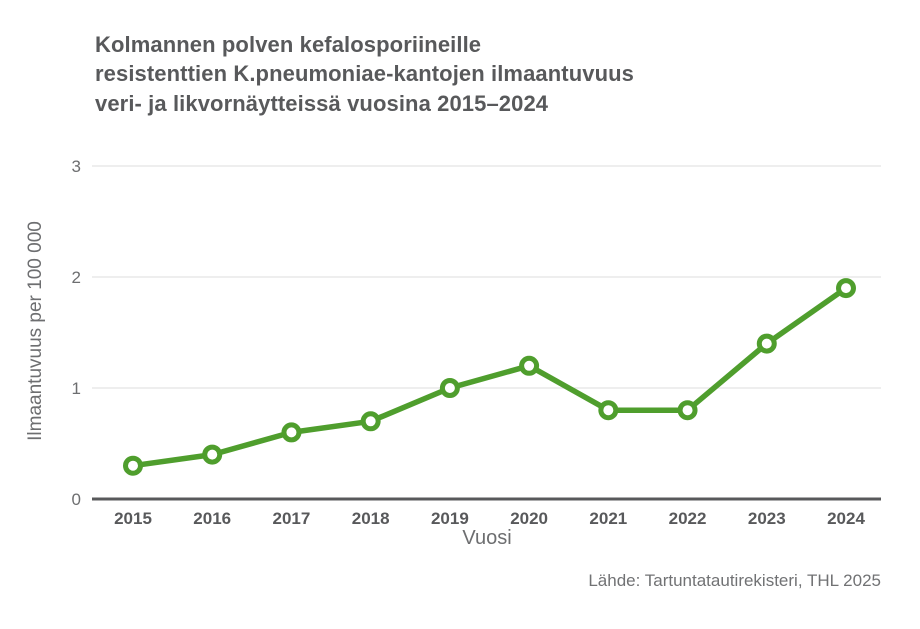 This screenshot has width=920, height=629. I want to click on x-tick-label-2016: 2016, so click(212, 518).